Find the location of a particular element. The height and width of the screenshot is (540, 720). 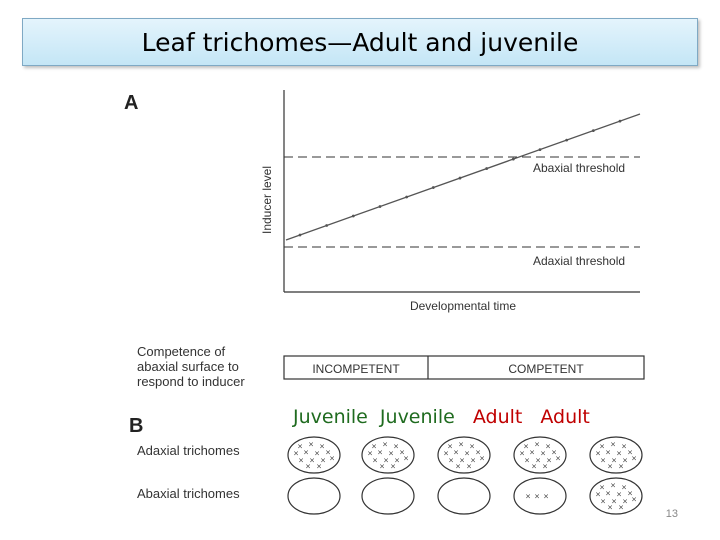

y-axis-label: Inducer level is located at coordinates (267, 200).